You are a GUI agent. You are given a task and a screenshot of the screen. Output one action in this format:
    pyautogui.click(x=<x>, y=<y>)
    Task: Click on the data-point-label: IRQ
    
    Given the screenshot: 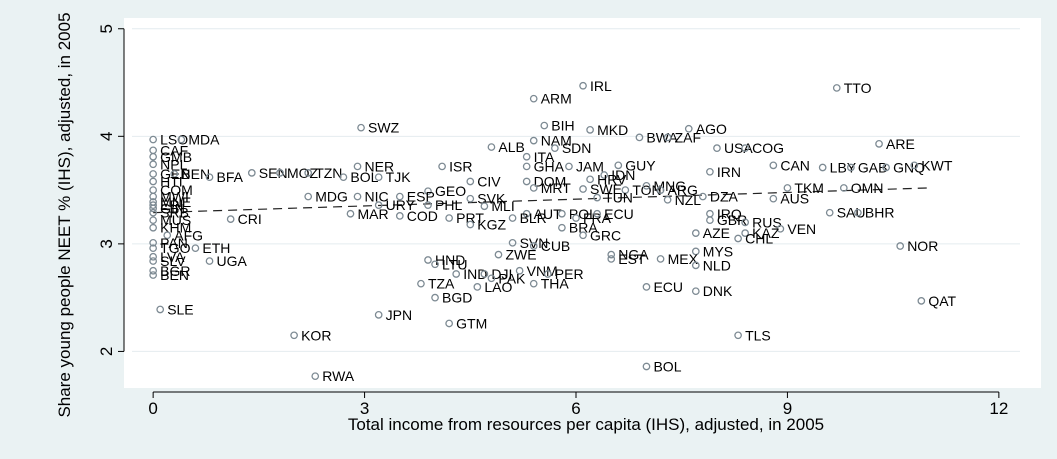 What is the action you would take?
    pyautogui.click(x=729, y=214)
    